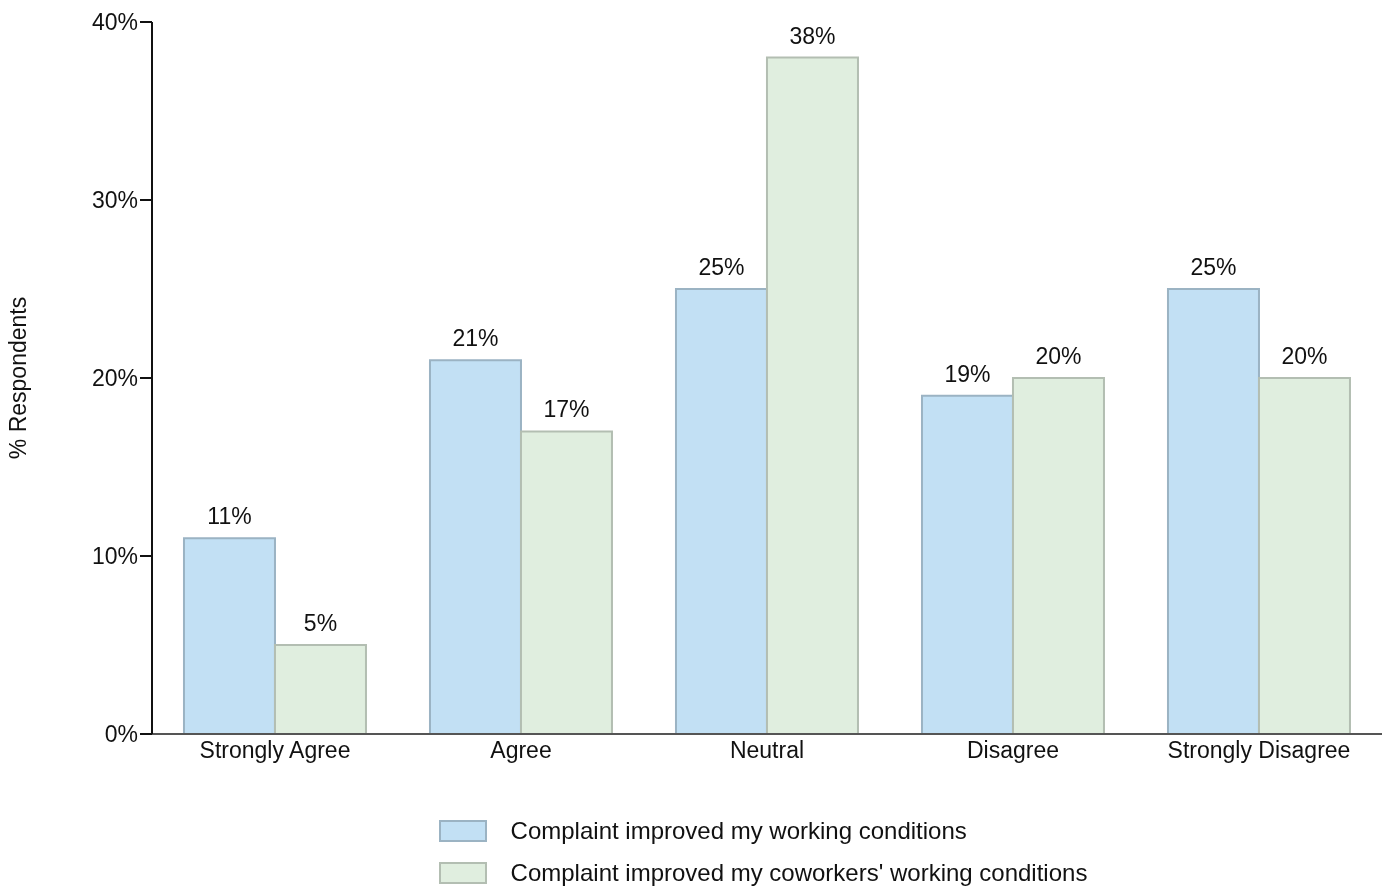 Image resolution: width=1390 pixels, height=894 pixels. Describe the element at coordinates (1013, 750) in the screenshot. I see `x-tick-label: Disagree` at that location.